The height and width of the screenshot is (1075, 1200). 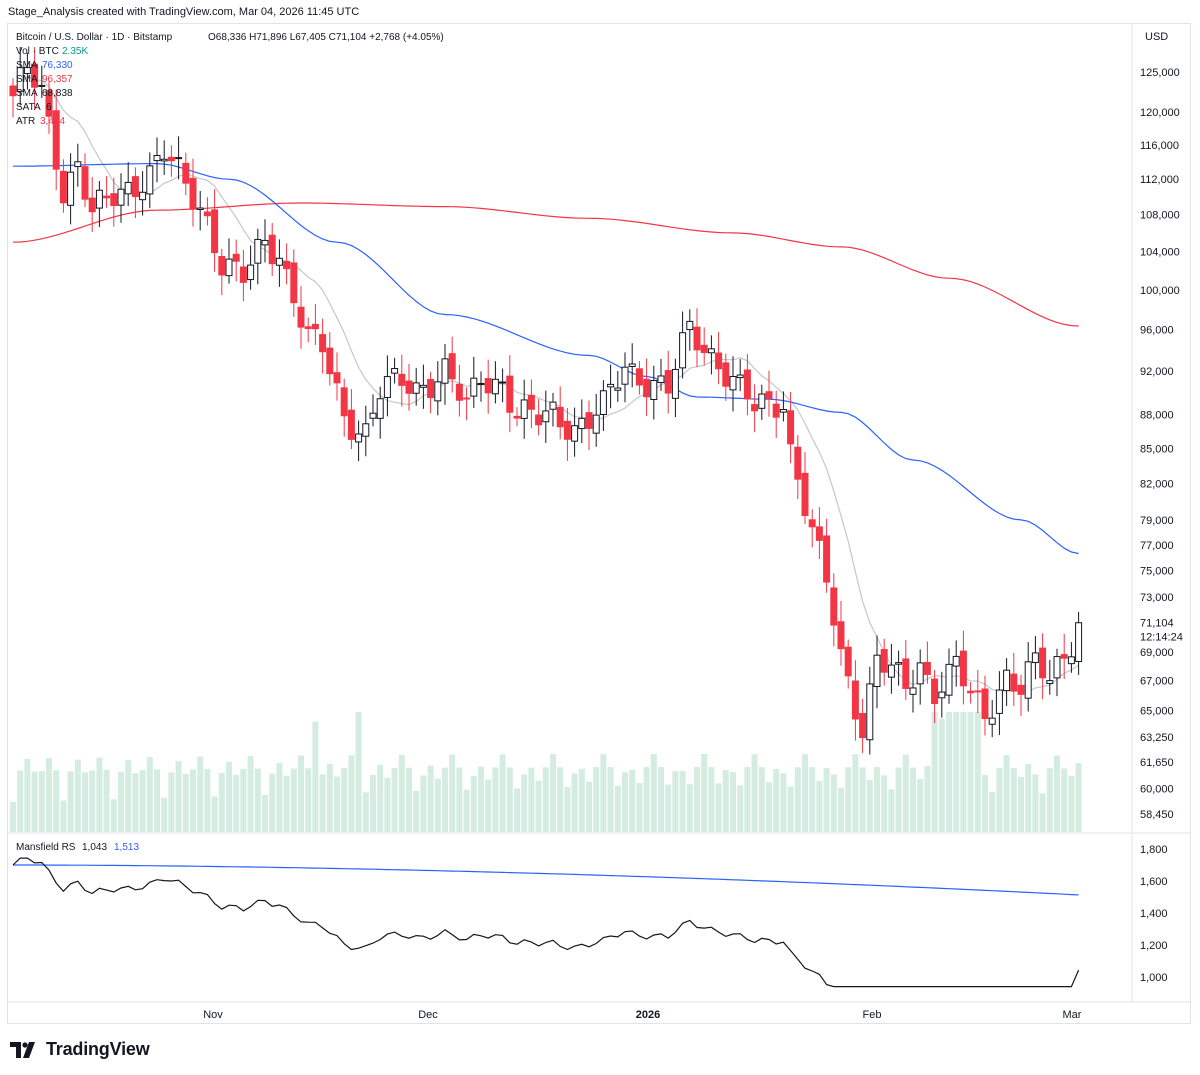 What do you see at coordinates (28, 107) in the screenshot?
I see `legend-sata-label: SATA` at bounding box center [28, 107].